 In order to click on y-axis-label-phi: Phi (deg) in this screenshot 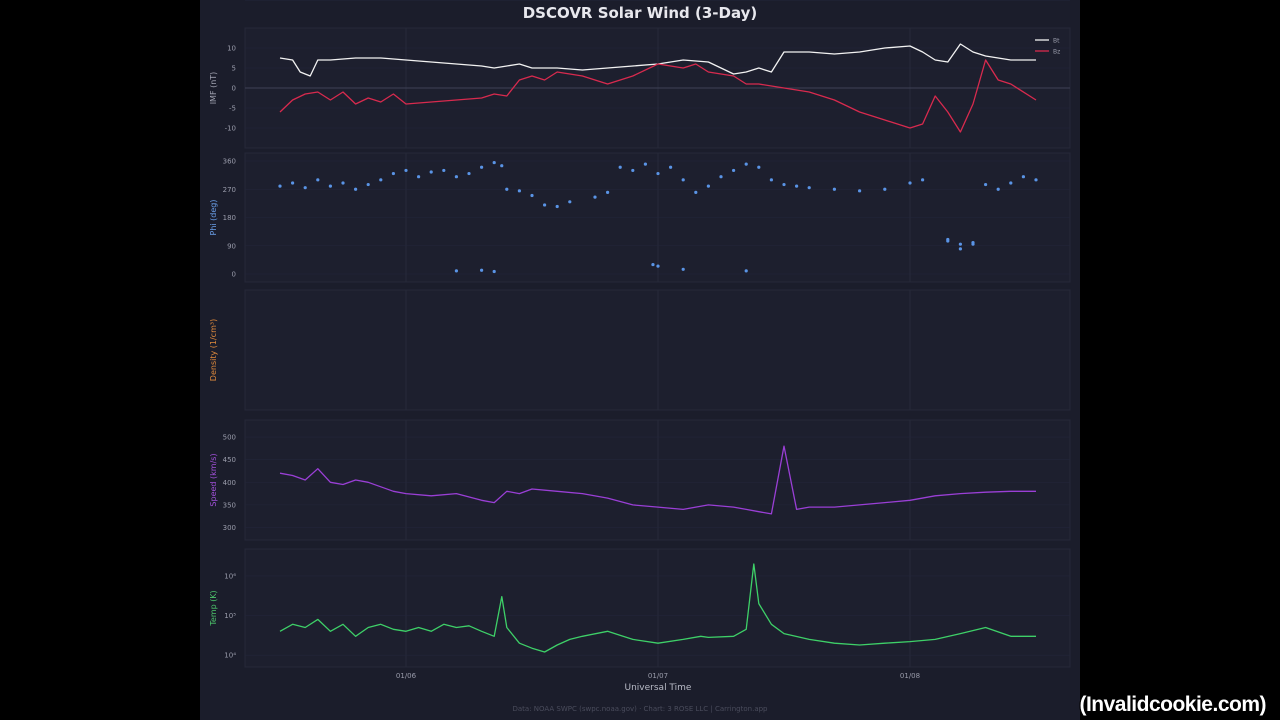, I will do `click(213, 218)`.